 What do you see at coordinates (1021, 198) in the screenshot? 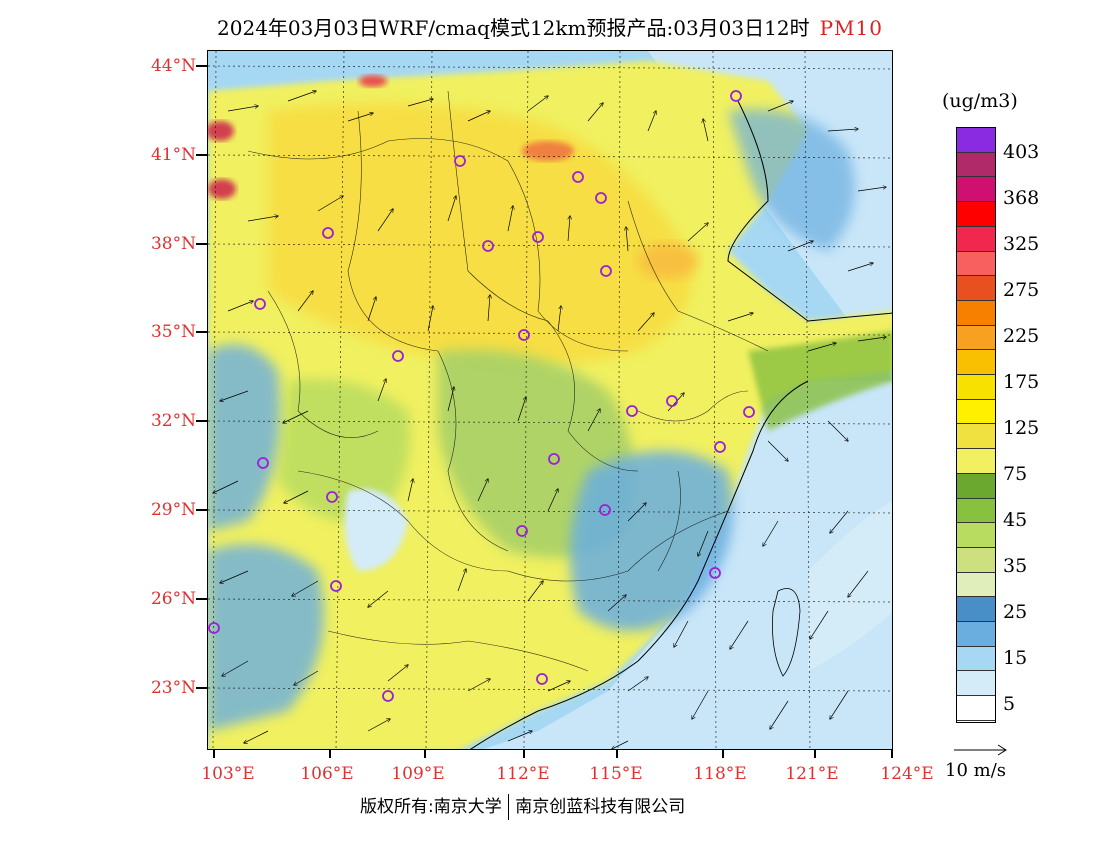
I see `legend-label: 368` at bounding box center [1021, 198].